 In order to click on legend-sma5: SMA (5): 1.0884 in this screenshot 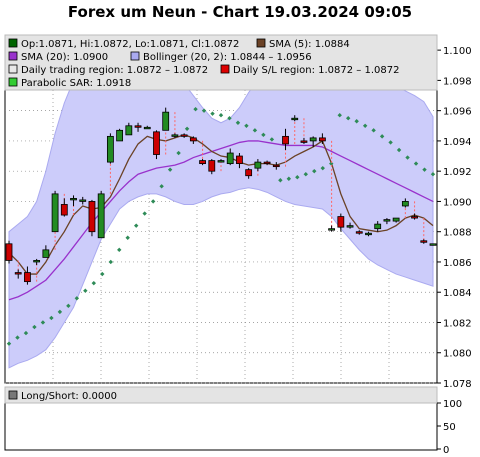, I will do `click(303, 44)`.